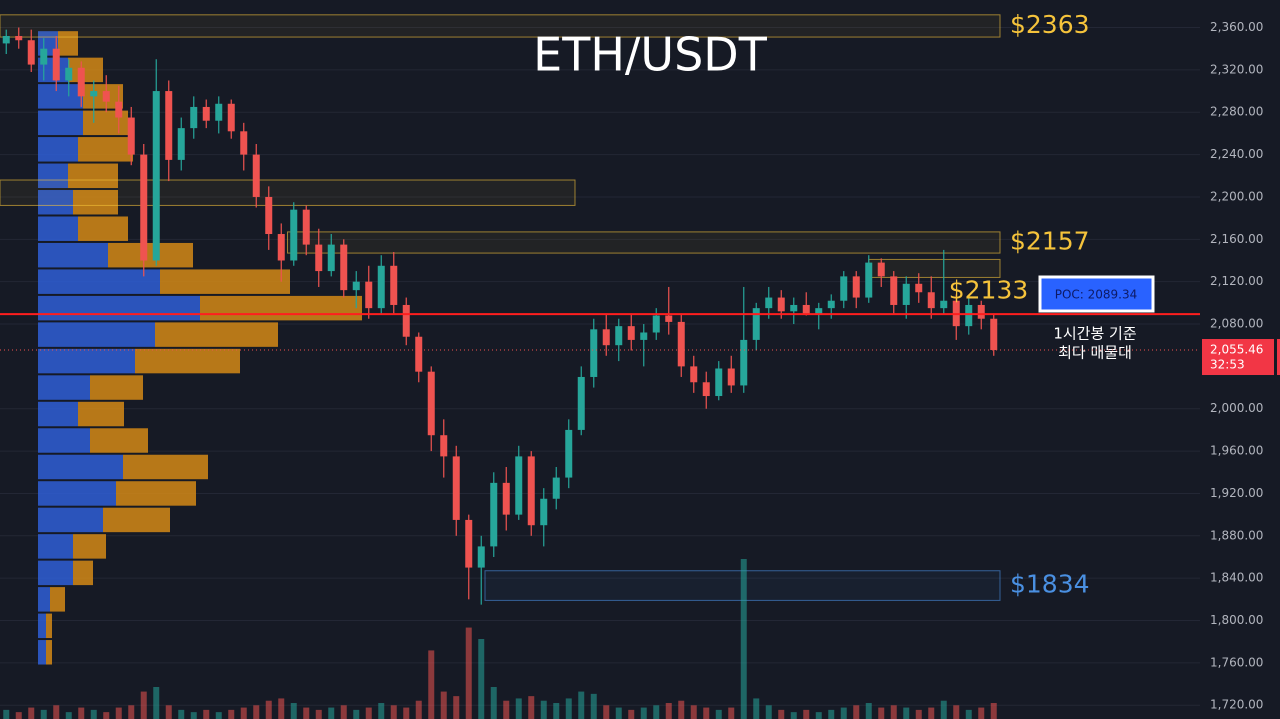 This screenshot has width=1280, height=719. Describe the element at coordinates (1050, 24) in the screenshot. I see `level-label: $2363` at that location.